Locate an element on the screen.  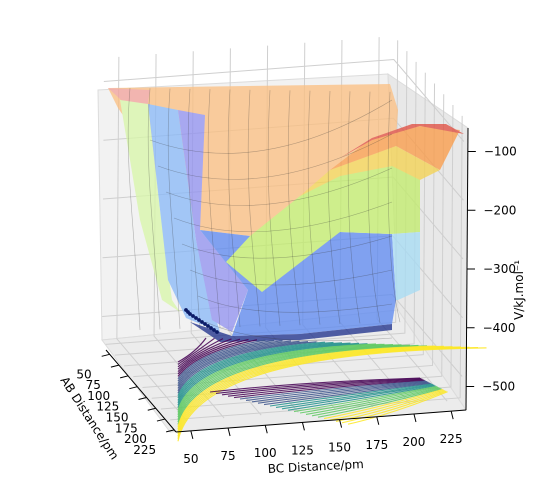
y-tick-label: 200 is located at coordinates (413, 442).